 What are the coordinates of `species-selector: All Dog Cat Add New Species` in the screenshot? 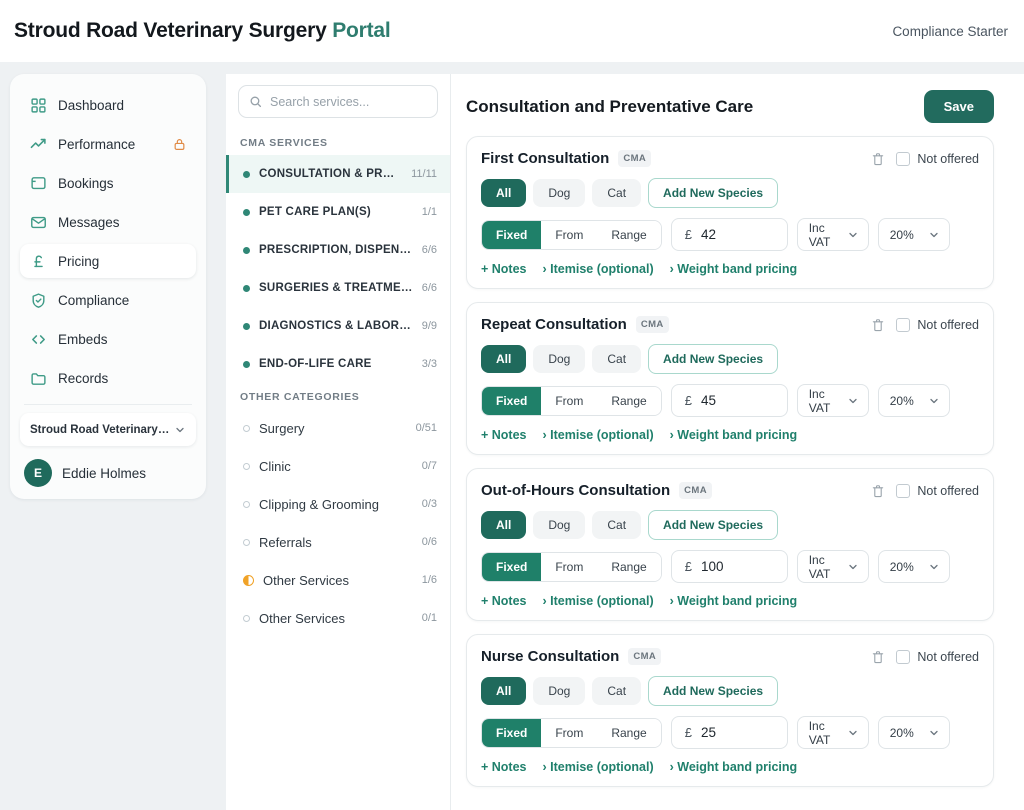 It's located at (730, 359).